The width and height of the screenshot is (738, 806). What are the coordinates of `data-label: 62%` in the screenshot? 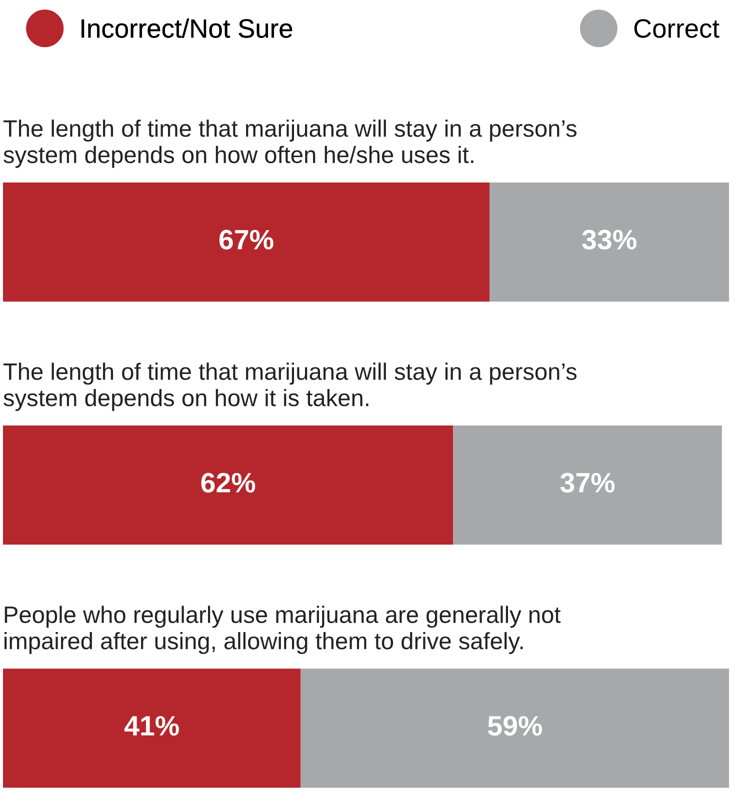 It's located at (228, 482).